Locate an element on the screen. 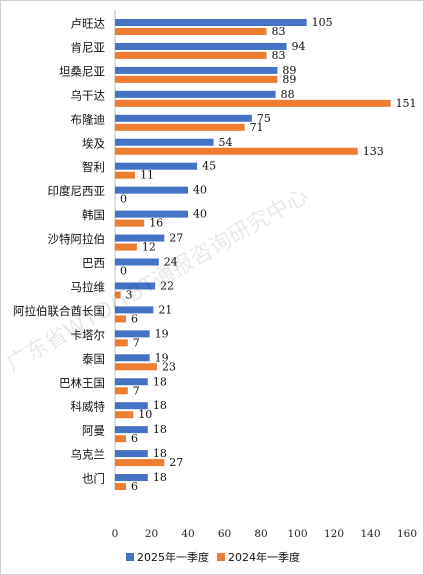  category-label: 阿曼 is located at coordinates (93, 431).